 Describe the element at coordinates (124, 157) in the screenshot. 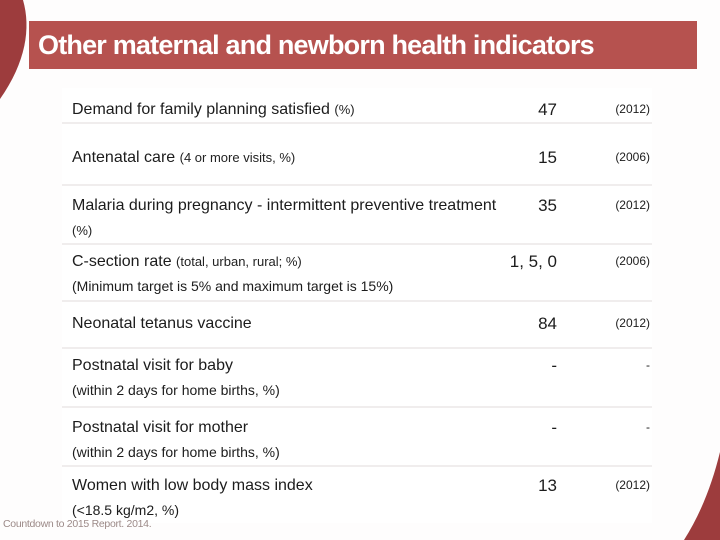

I see `indicator-name: Antenatal care` at that location.